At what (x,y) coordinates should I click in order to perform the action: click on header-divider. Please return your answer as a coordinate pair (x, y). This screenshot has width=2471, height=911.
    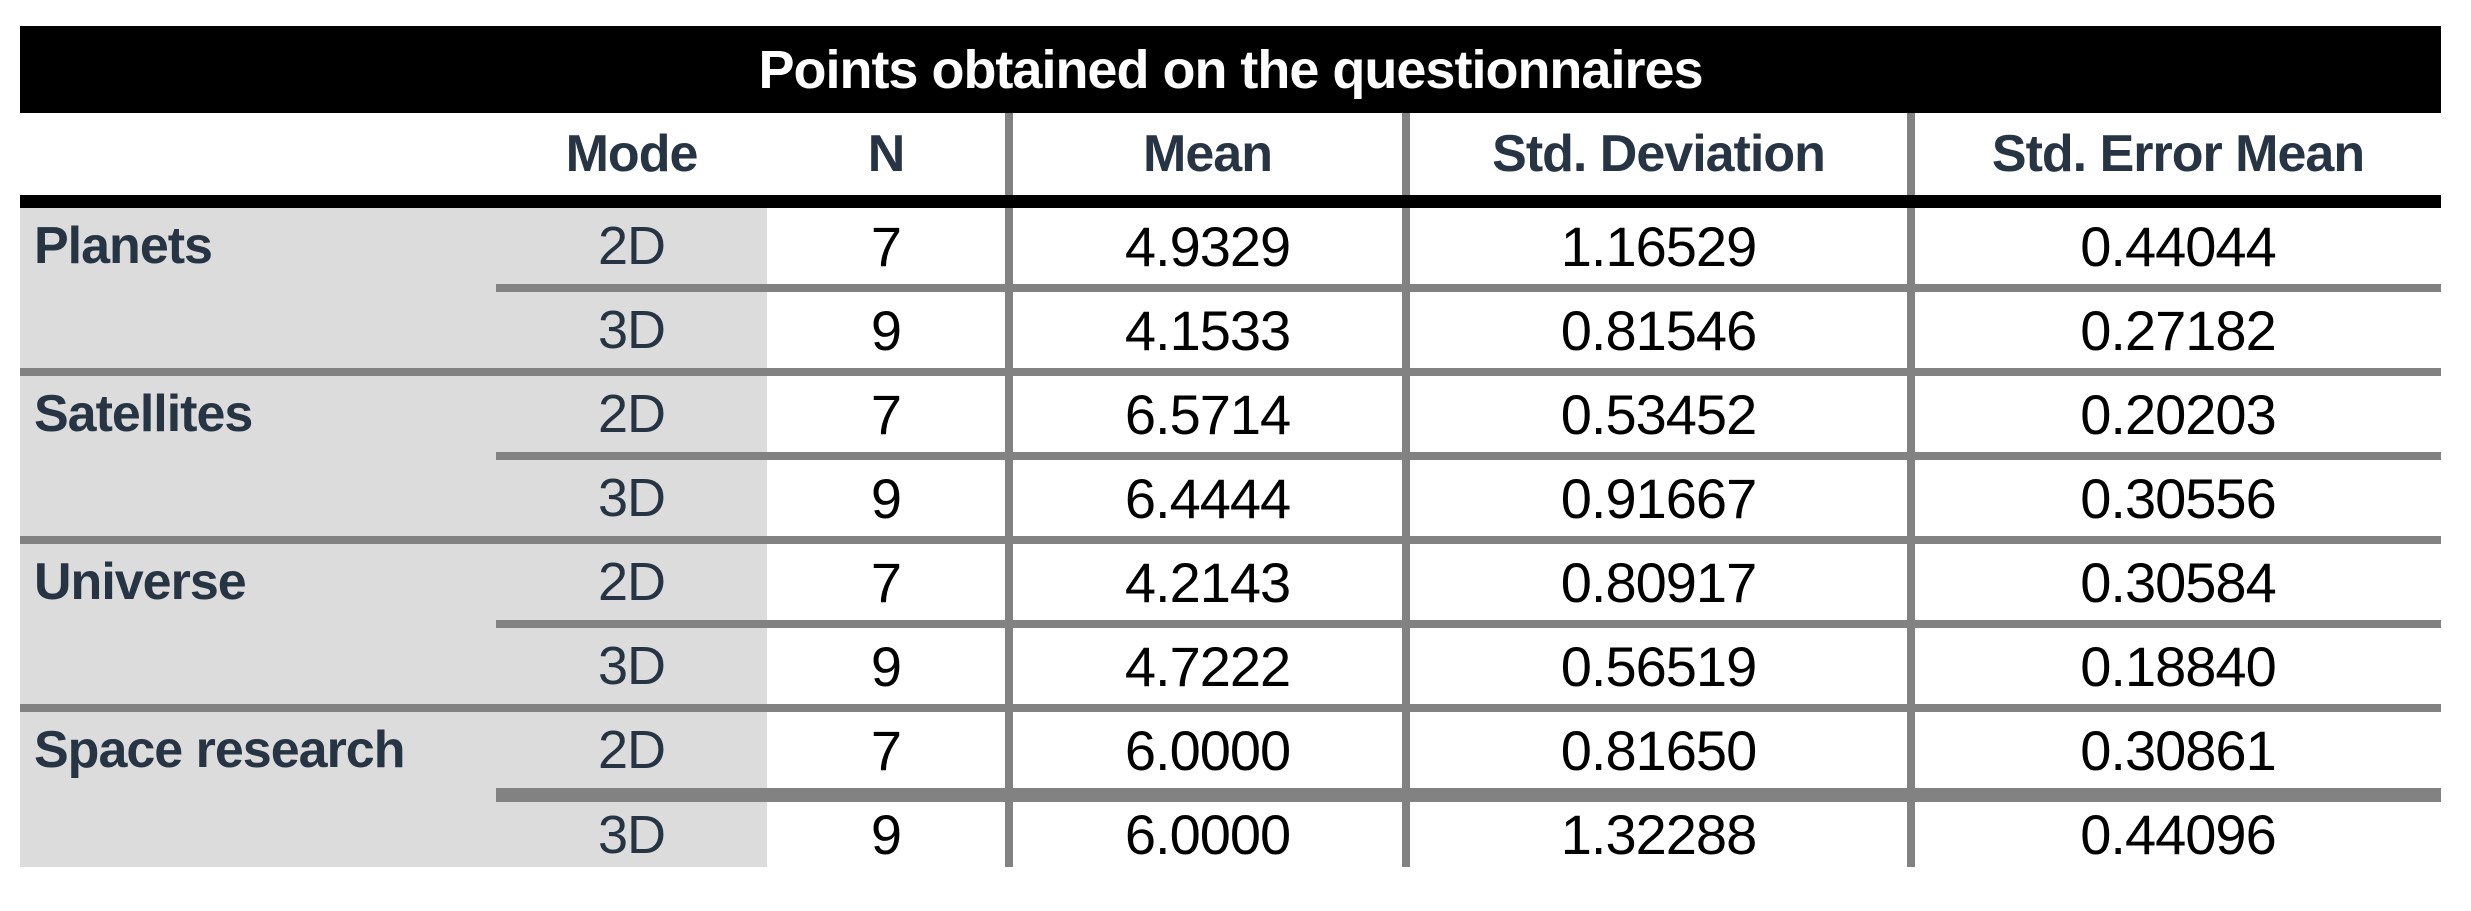
    Looking at the image, I should click on (1230, 201).